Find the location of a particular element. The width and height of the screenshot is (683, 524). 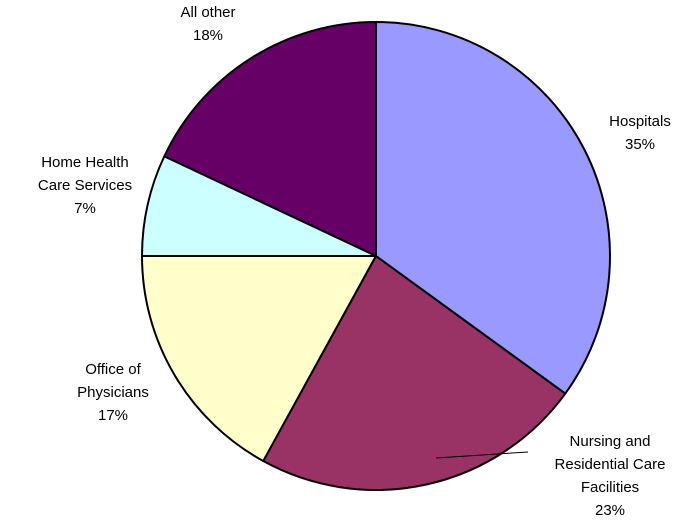

category-label: Office of Physicians is located at coordinates (113, 381).